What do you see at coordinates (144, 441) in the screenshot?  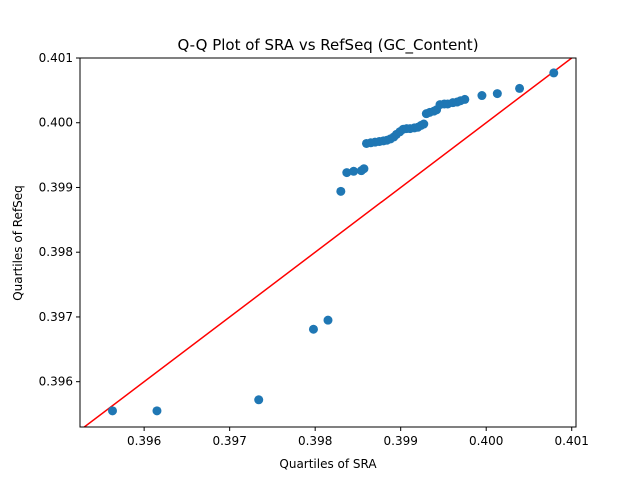 I see `x-tick-label: 0.396` at bounding box center [144, 441].